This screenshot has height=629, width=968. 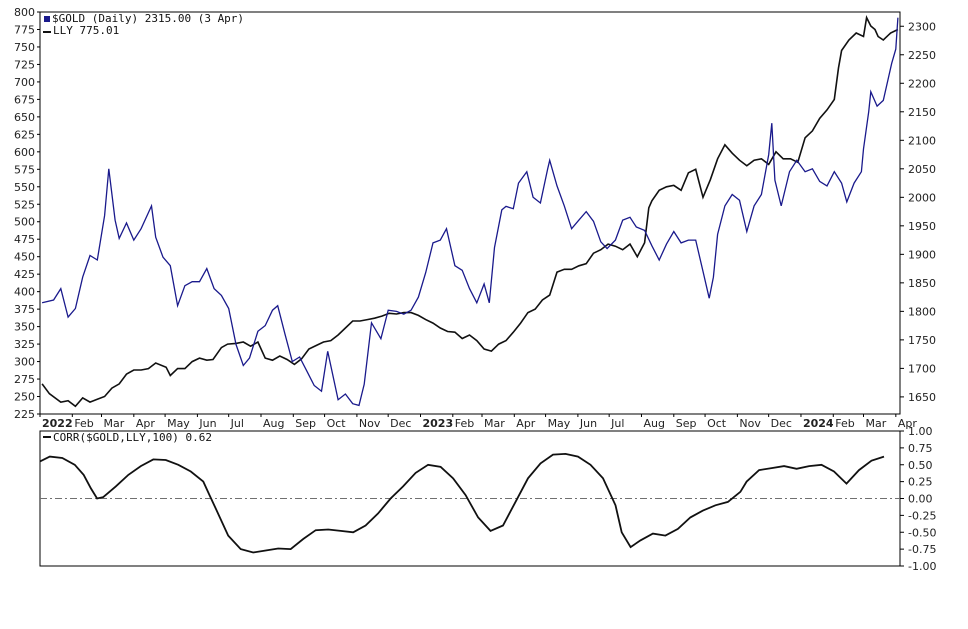 What do you see at coordinates (86, 30) in the screenshot?
I see `legend-label-lly: LLY 775.01` at bounding box center [86, 30].